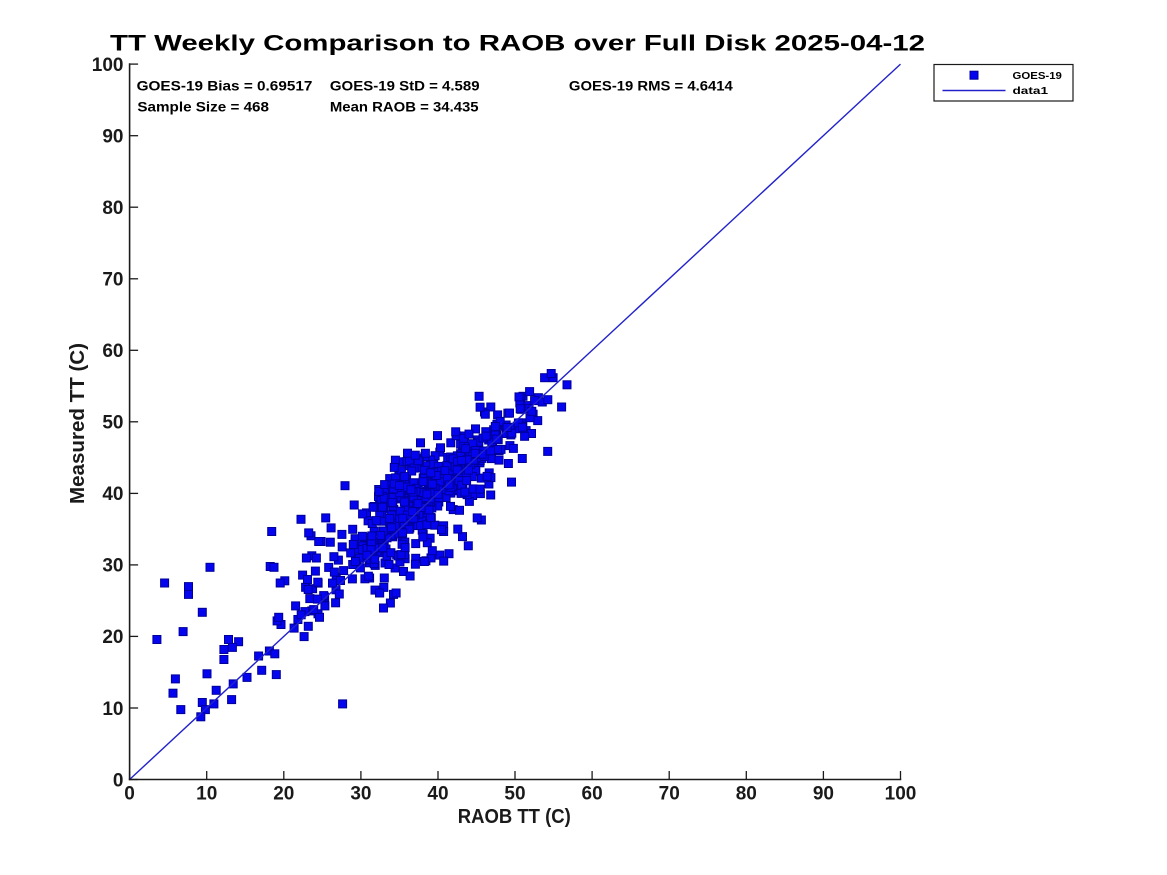 Image resolution: width=1167 pixels, height=875 pixels. I want to click on svg-text: GOES-19, so click(1038, 76).